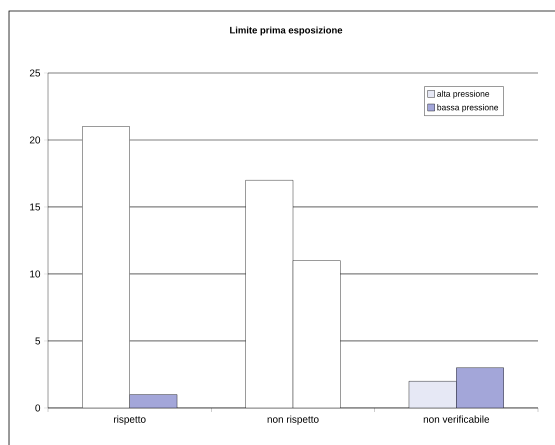 The height and width of the screenshot is (445, 555). What do you see at coordinates (35, 207) in the screenshot?
I see `y-tick-label: 15` at bounding box center [35, 207].